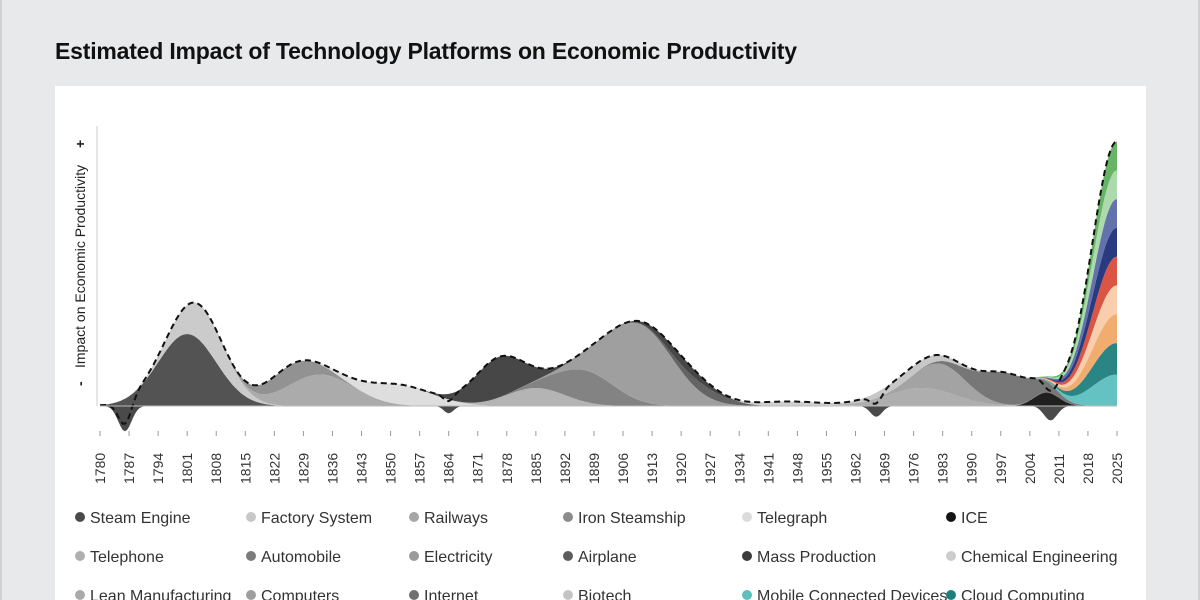  I want to click on x-tick-label: 1801, so click(187, 468).